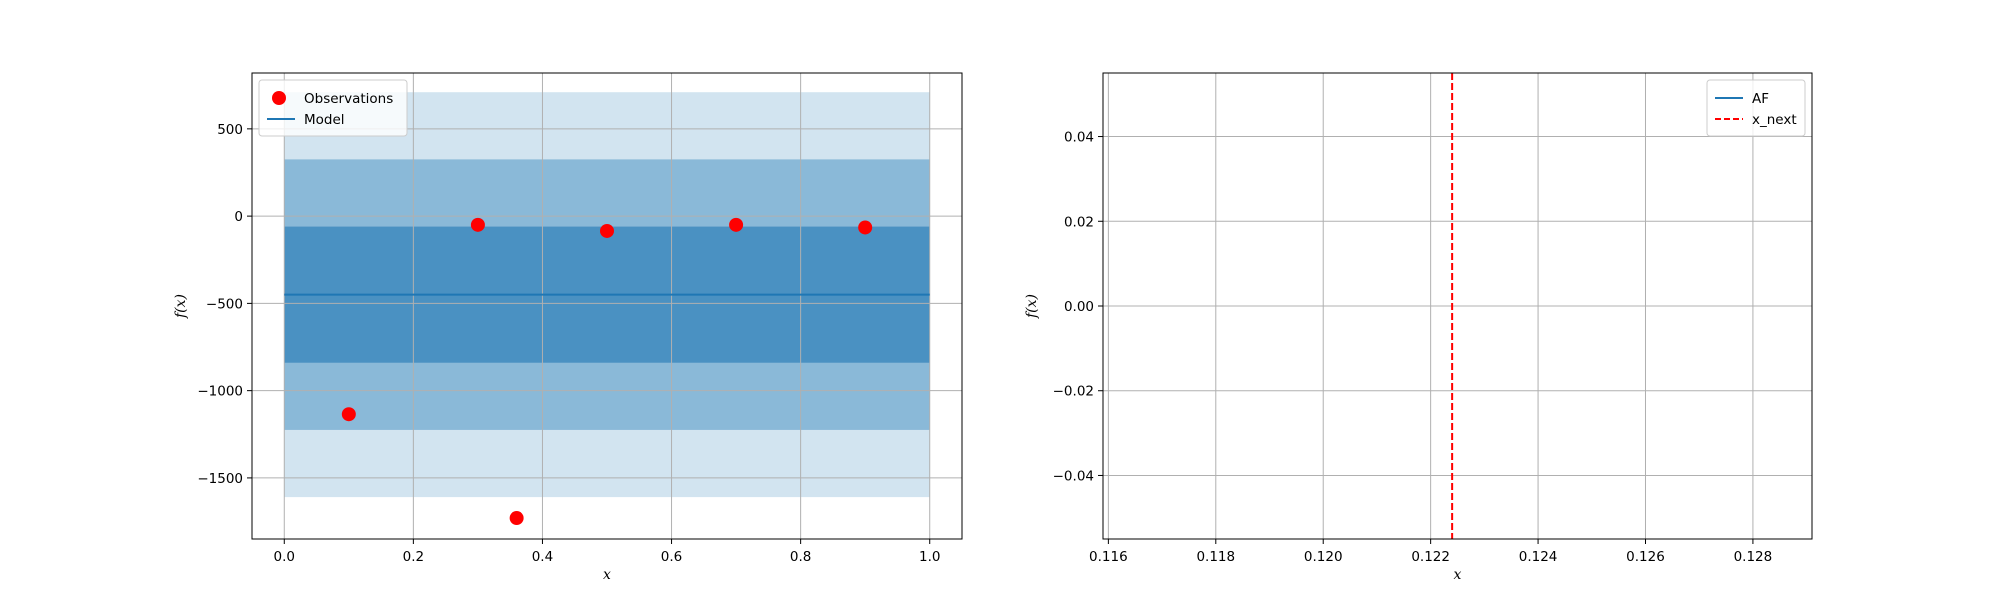 This screenshot has width=2000, height=600. Describe the element at coordinates (1538, 557) in the screenshot. I see `x-tick-label: 0.124` at that location.